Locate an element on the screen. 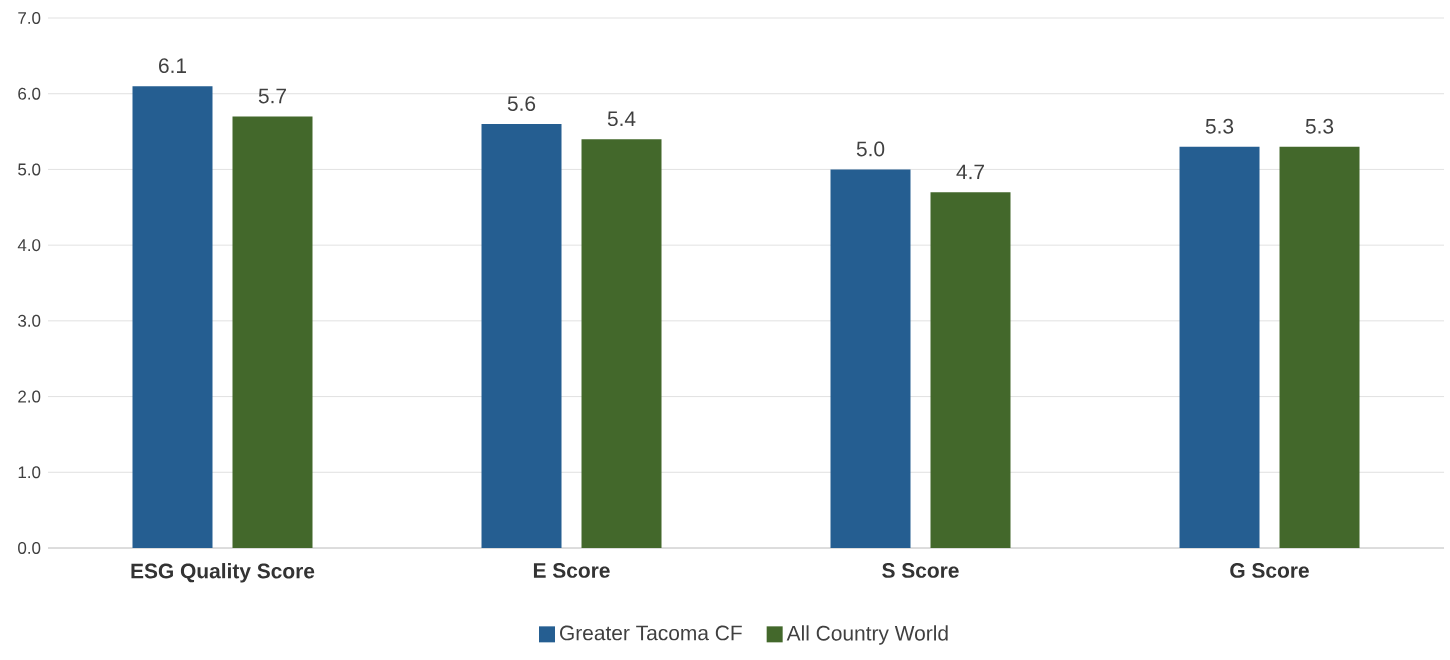 The height and width of the screenshot is (660, 1450). data-label: 5.7 is located at coordinates (272, 96).